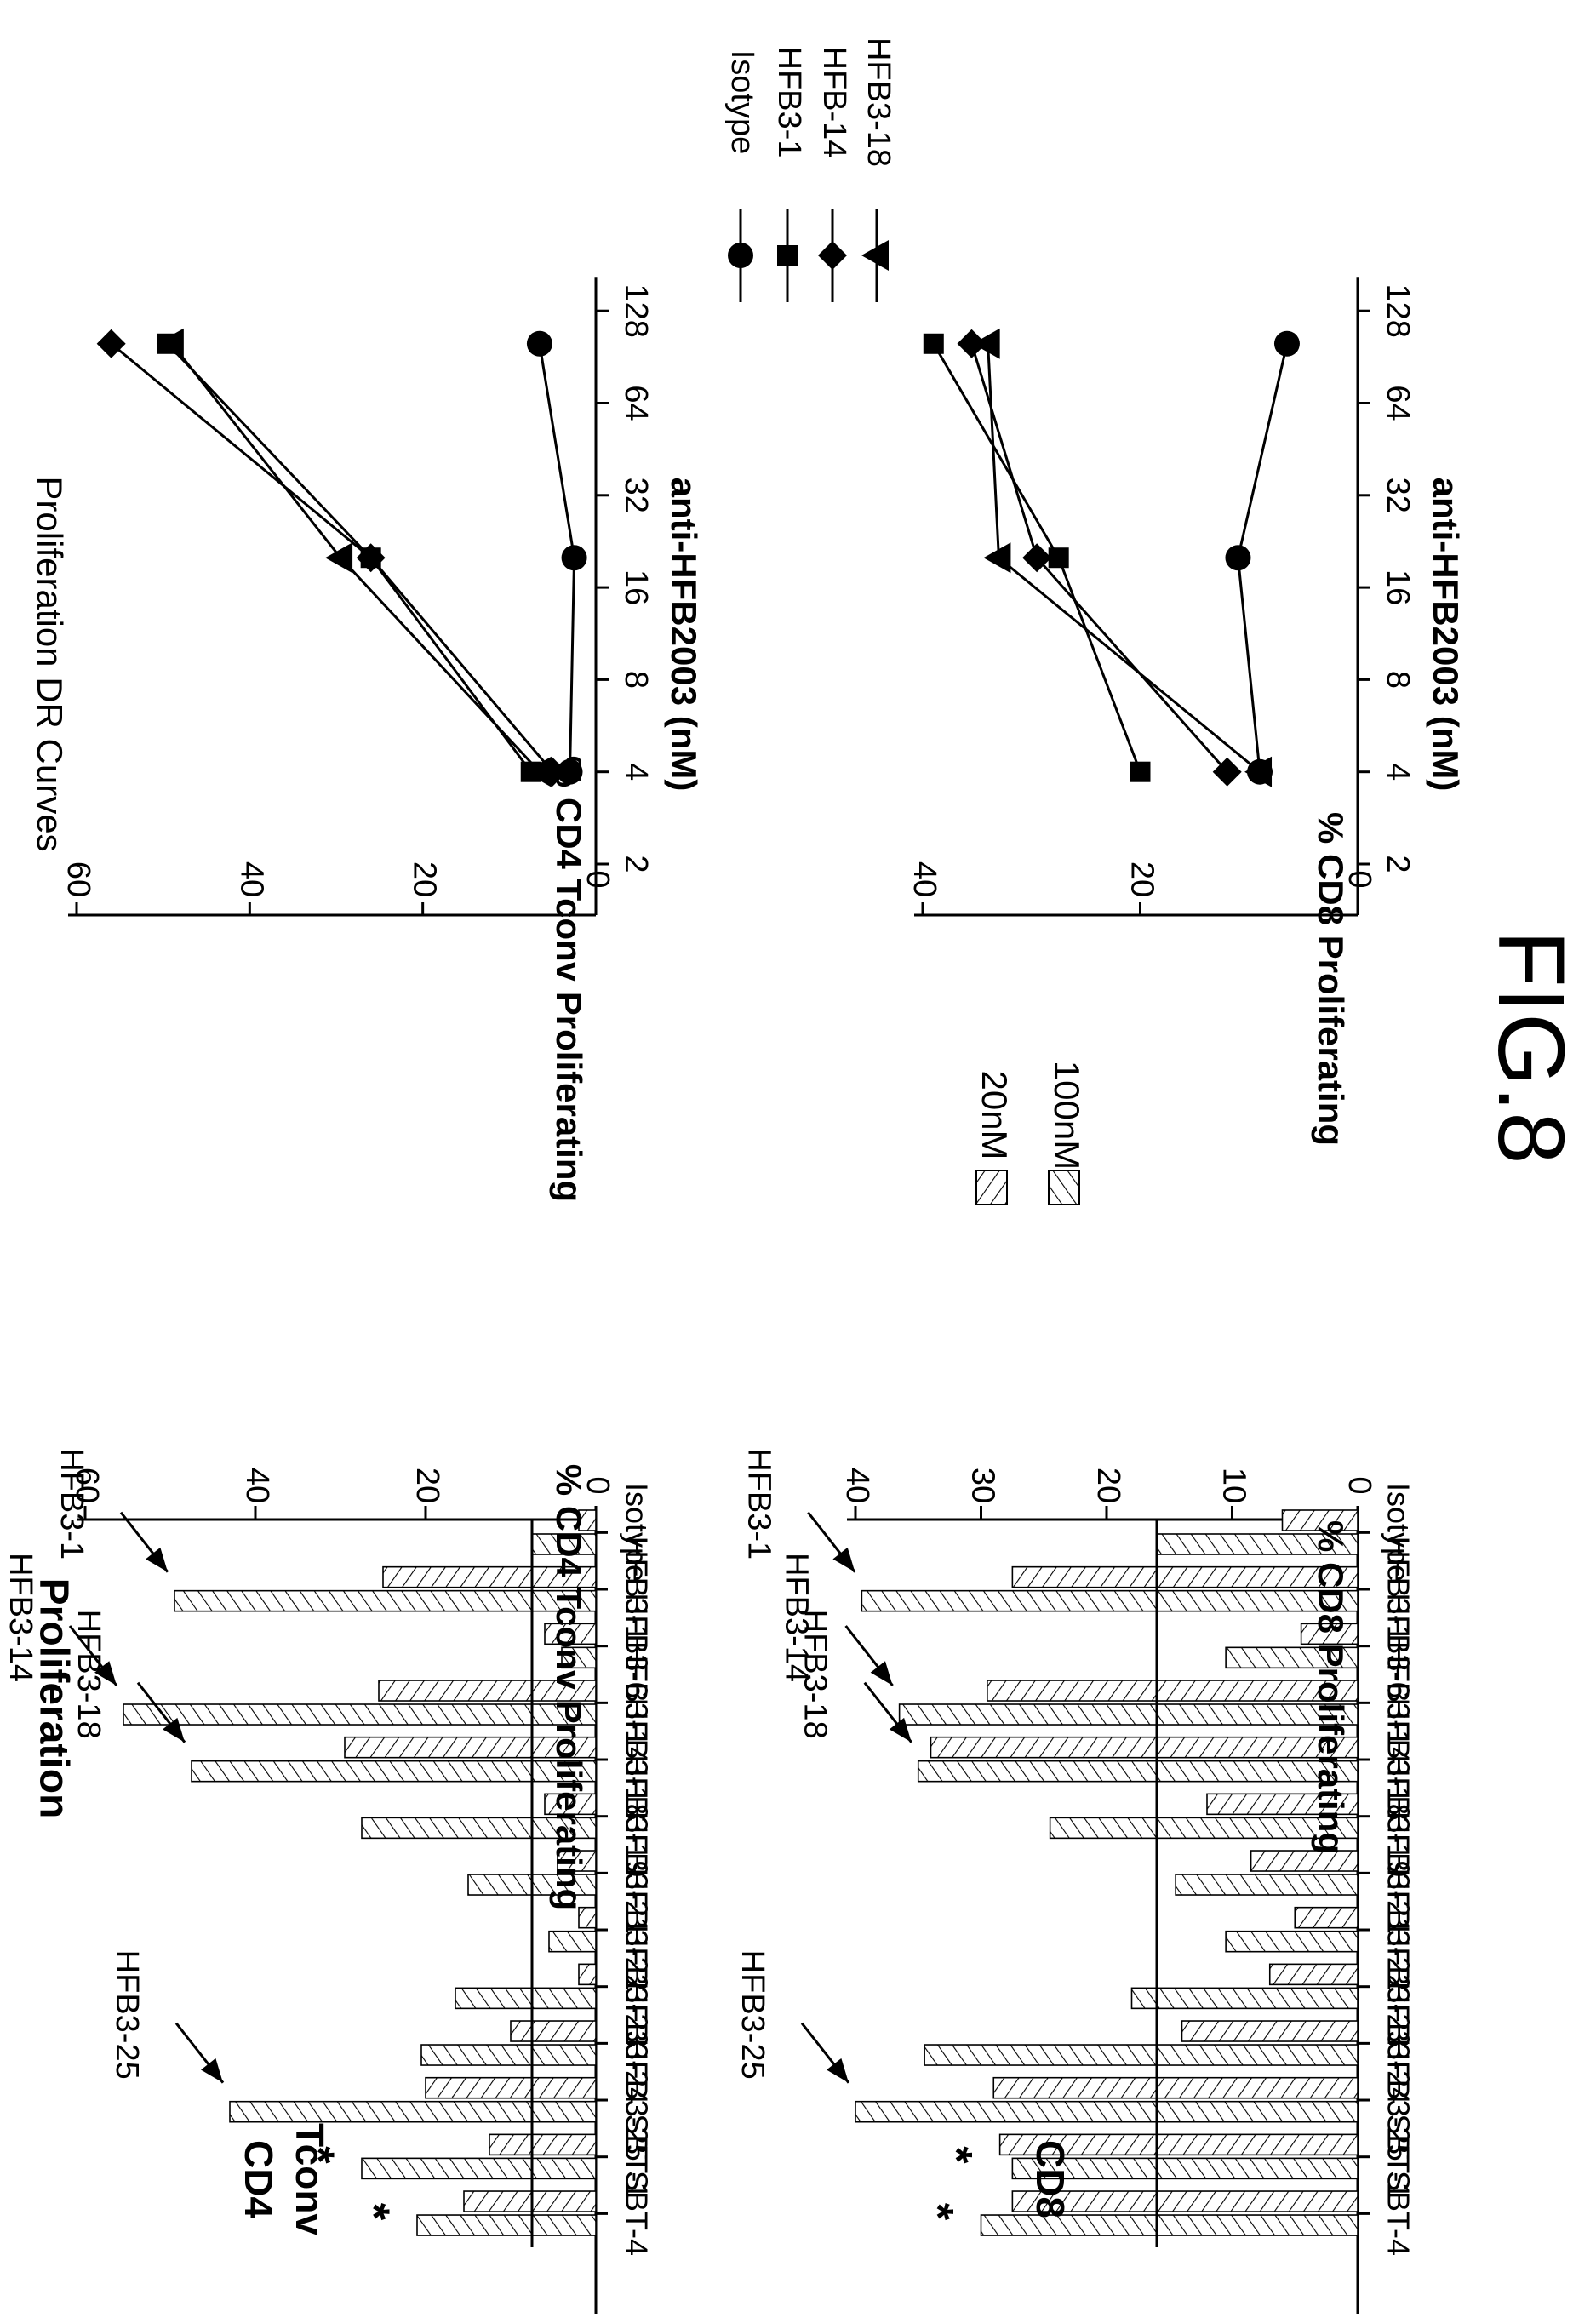  I want to click on legend-swatch, so click(1064, 1187).